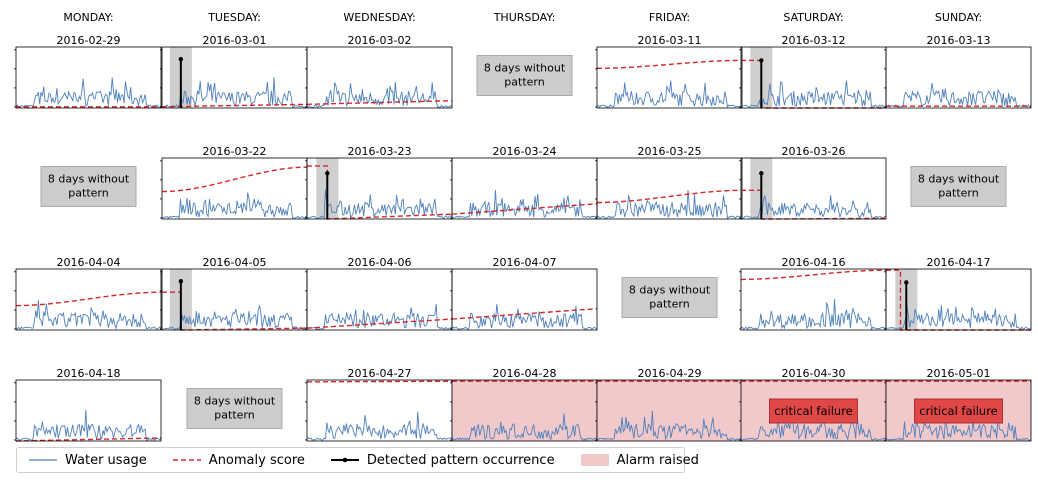 Image resolution: width=1038 pixels, height=480 pixels. Describe the element at coordinates (594, 460) in the screenshot. I see `alarm-legend-swatch` at that location.